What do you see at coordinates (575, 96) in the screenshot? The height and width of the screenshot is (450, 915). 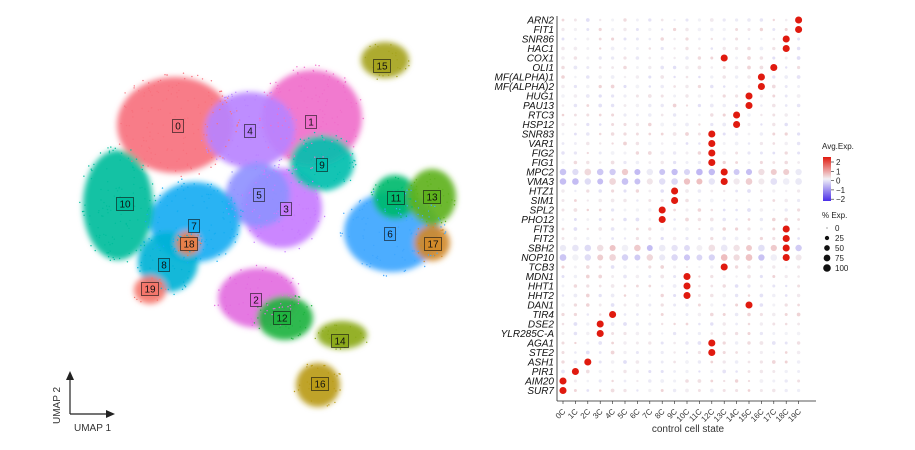 I see `dot-HUG1-1C` at bounding box center [575, 96].